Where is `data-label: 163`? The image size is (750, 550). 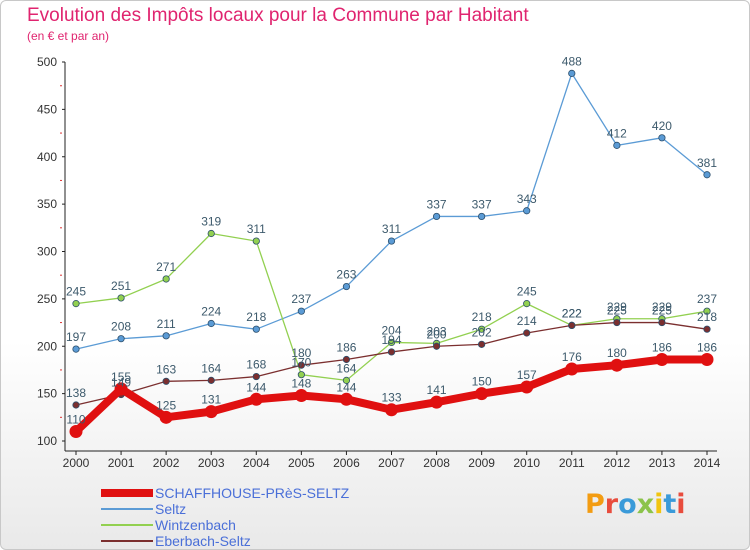
data-label: 163 is located at coordinates (166, 369).